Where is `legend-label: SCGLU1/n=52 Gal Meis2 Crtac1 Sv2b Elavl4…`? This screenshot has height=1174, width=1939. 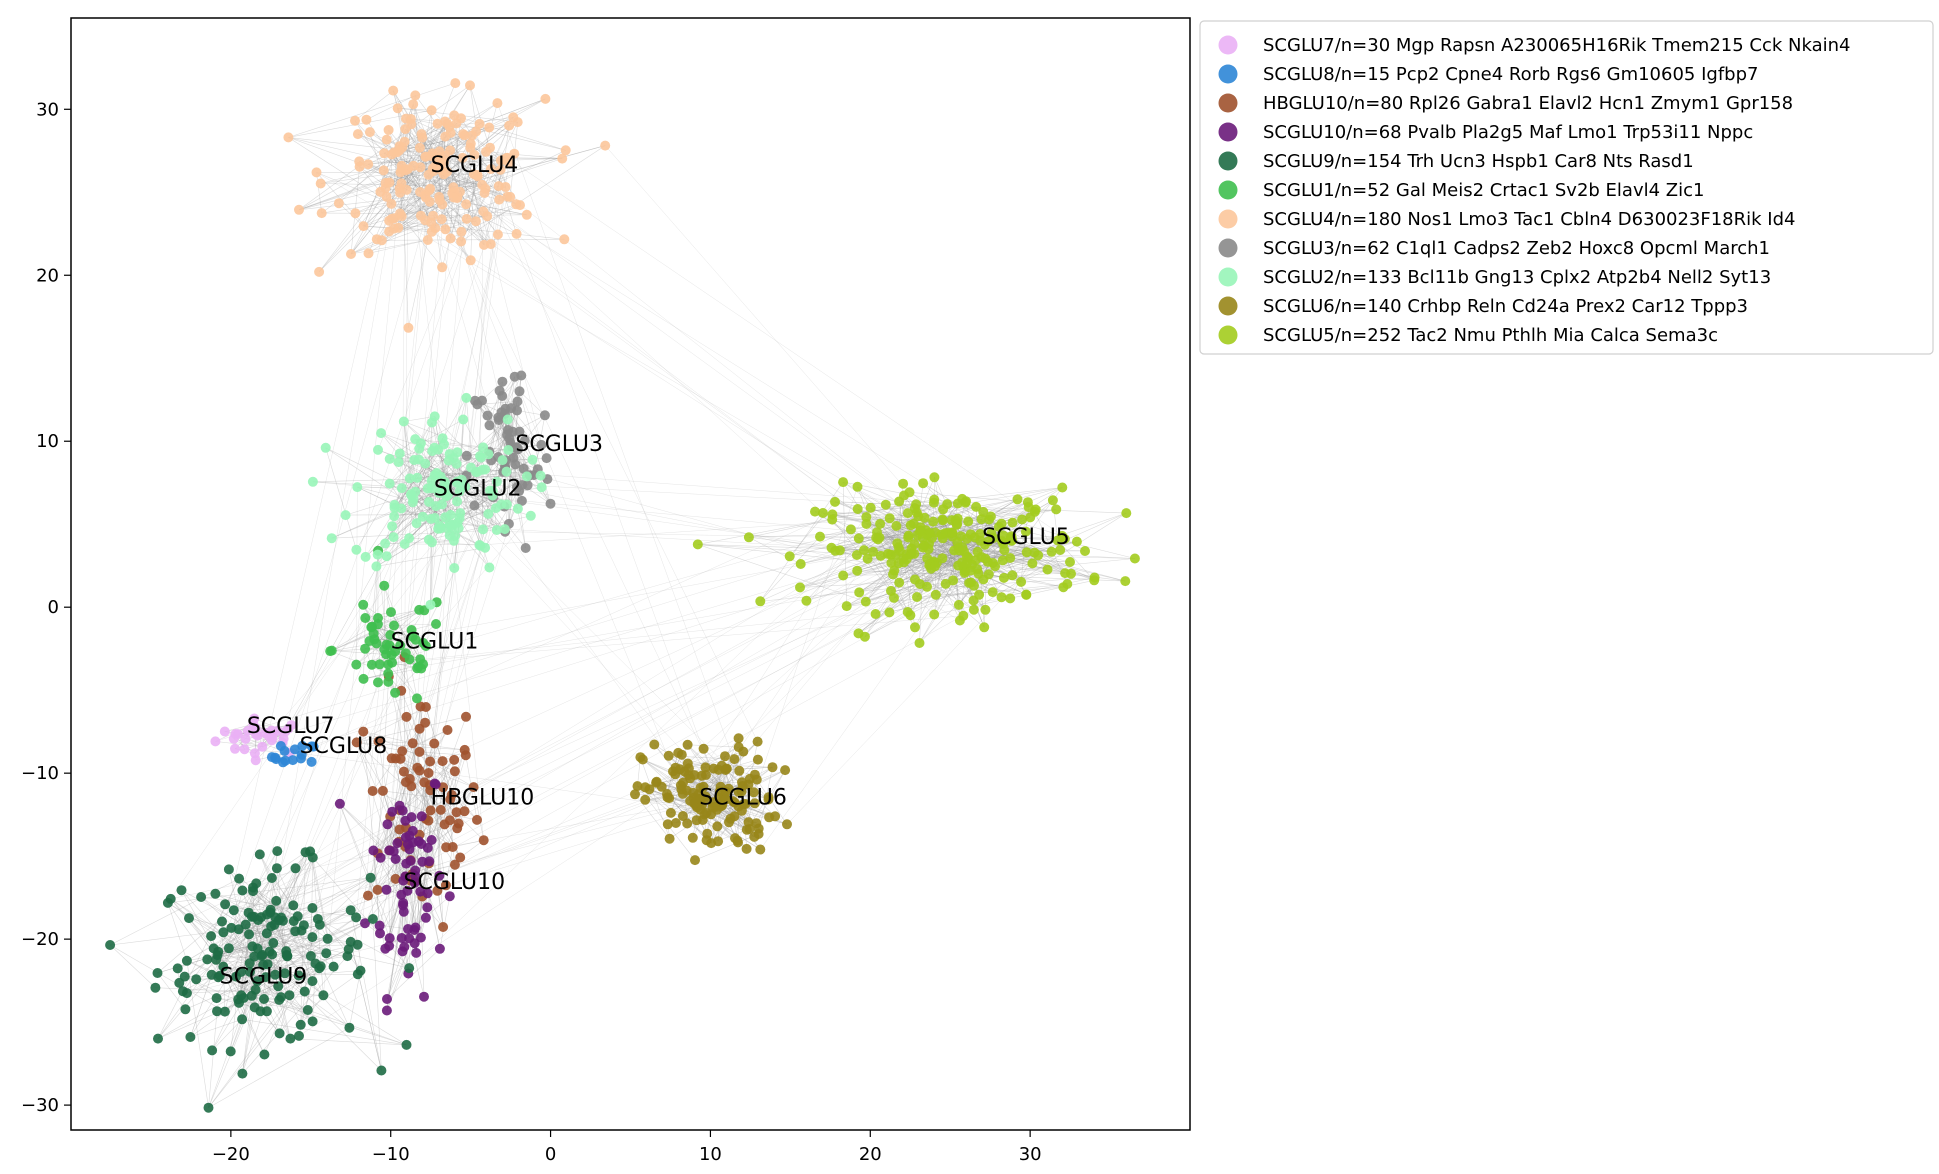
legend-label: SCGLU1/n=52 Gal Meis2 Crtac1 Sv2b Elavl4… is located at coordinates (1483, 190).